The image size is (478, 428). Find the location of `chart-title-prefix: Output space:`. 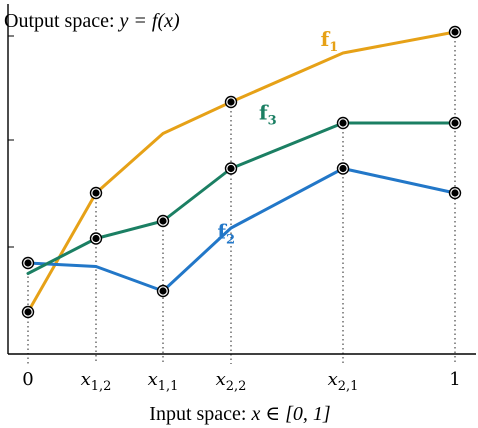

chart-title-prefix: Output space: is located at coordinates (62, 21).